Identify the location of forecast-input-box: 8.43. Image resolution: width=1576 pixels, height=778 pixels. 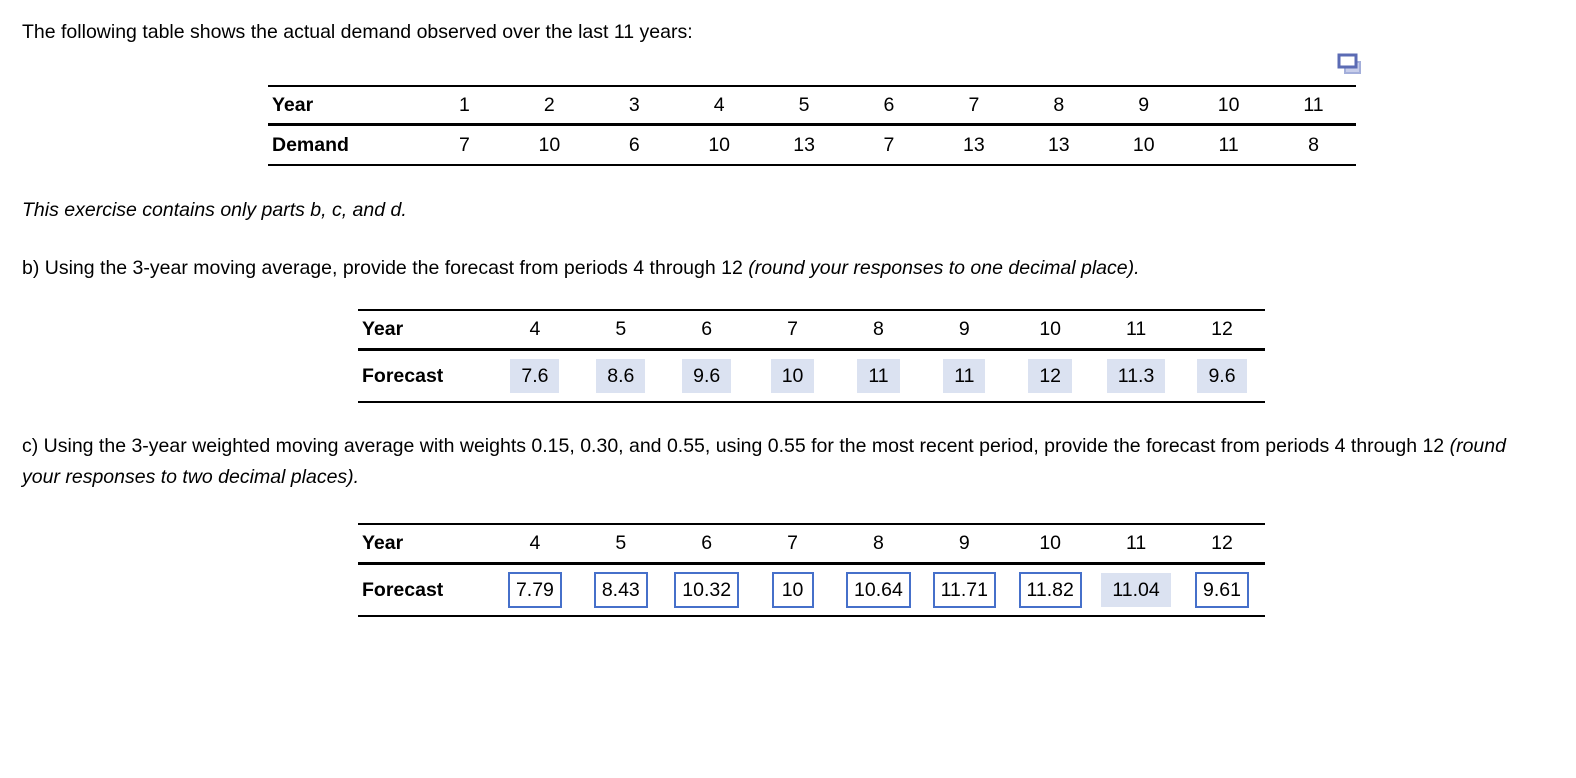
(620, 590).